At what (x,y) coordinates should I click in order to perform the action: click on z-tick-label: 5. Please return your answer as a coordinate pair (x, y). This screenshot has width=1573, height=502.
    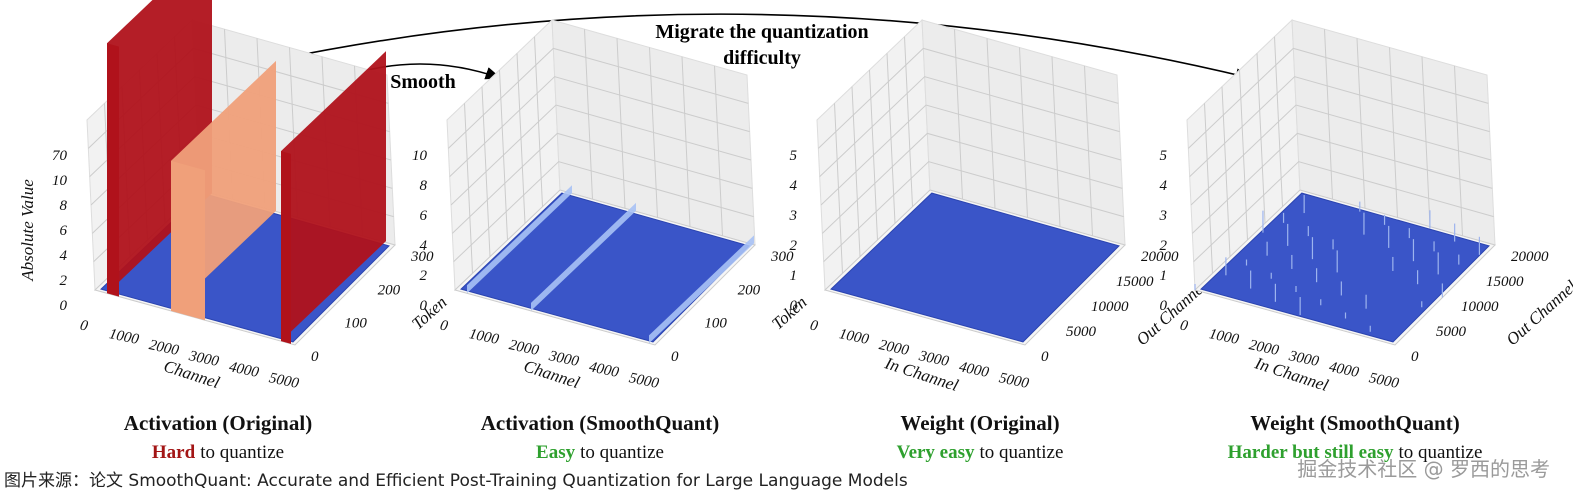
    Looking at the image, I should click on (794, 156).